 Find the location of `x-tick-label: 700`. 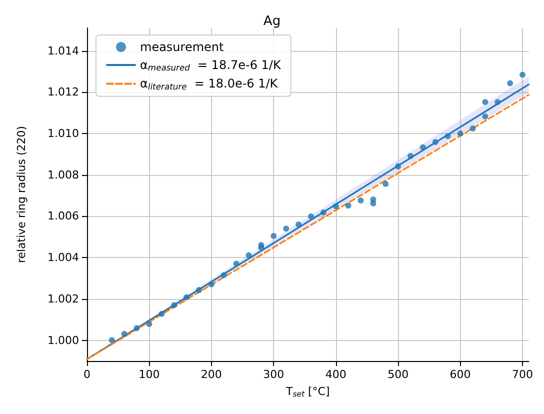

x-tick-label: 700 is located at coordinates (523, 374).